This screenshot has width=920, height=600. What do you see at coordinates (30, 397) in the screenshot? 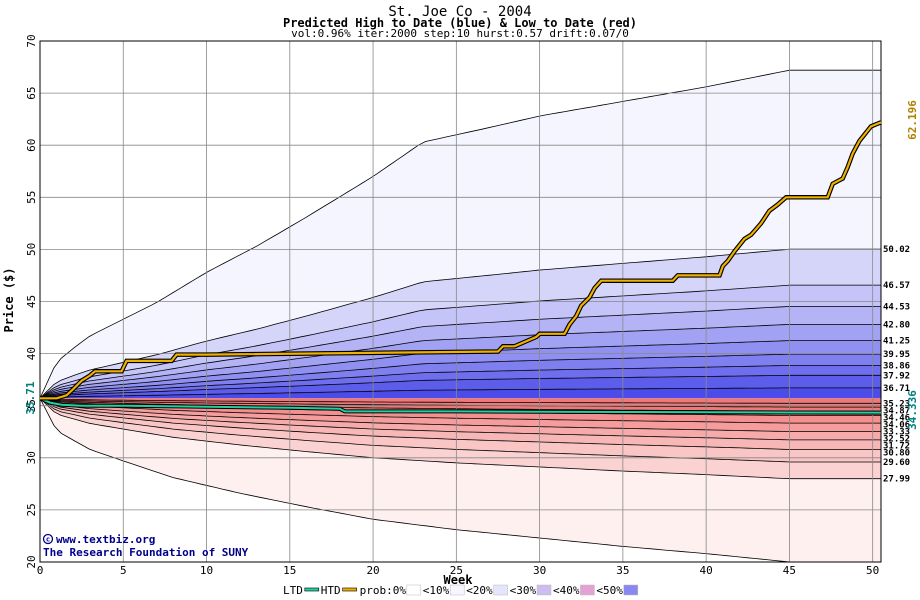
I see `start-price-label: 35.71` at bounding box center [30, 397].